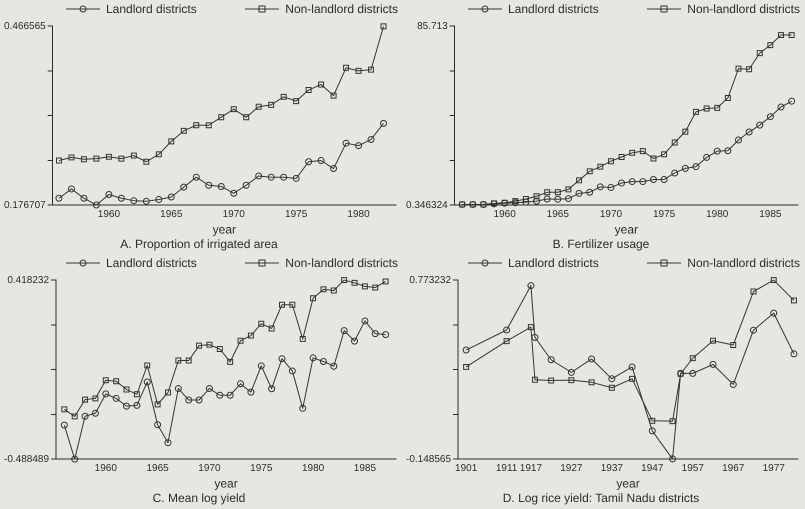 This screenshot has width=805, height=509. What do you see at coordinates (199, 498) in the screenshot?
I see `text: C. Mean log yield` at bounding box center [199, 498].